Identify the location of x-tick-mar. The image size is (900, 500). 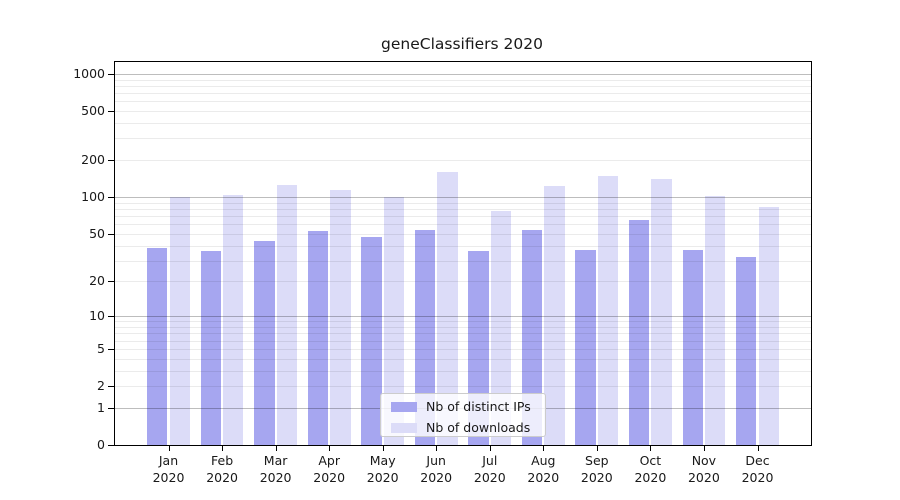
(276, 448).